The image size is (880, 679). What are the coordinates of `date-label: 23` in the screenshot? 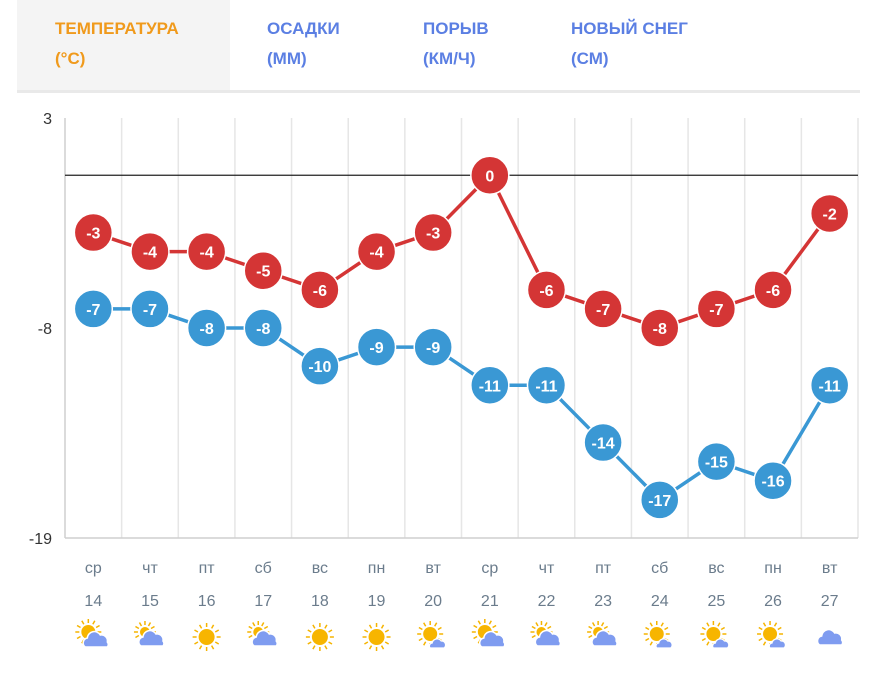 It's located at (603, 601).